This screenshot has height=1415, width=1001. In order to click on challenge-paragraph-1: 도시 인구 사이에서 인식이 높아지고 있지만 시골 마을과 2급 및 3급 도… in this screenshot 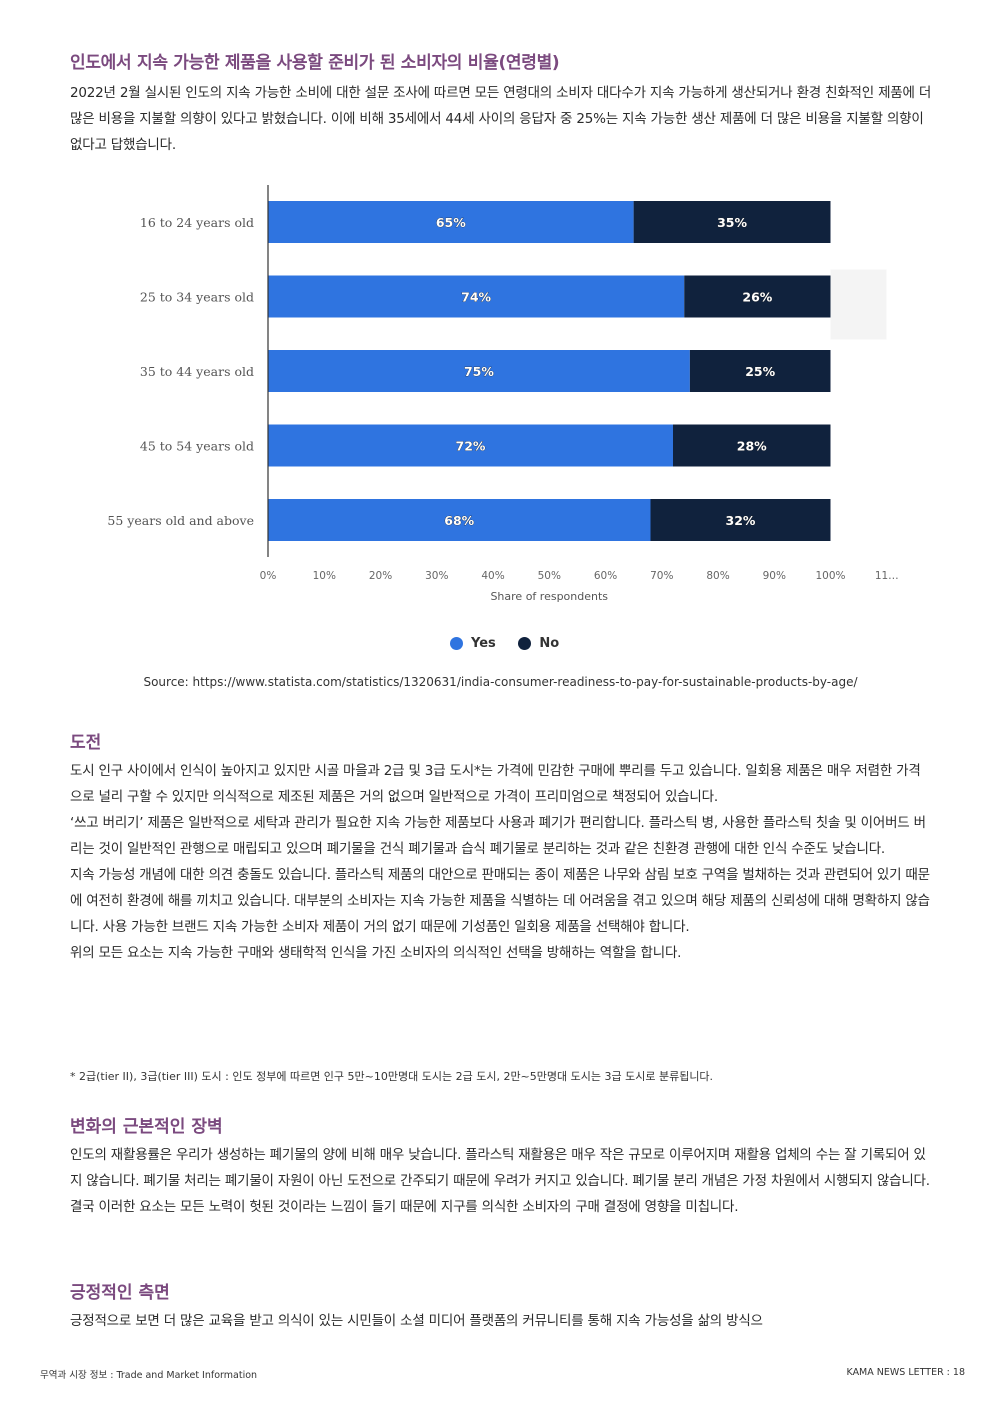, I will do `click(495, 784)`.